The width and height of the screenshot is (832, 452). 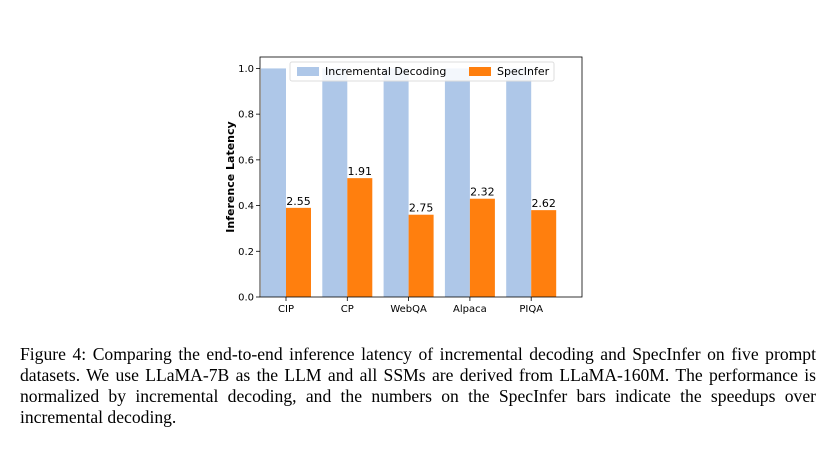 I want to click on x-tick-label-cp: CP, so click(x=347, y=309).